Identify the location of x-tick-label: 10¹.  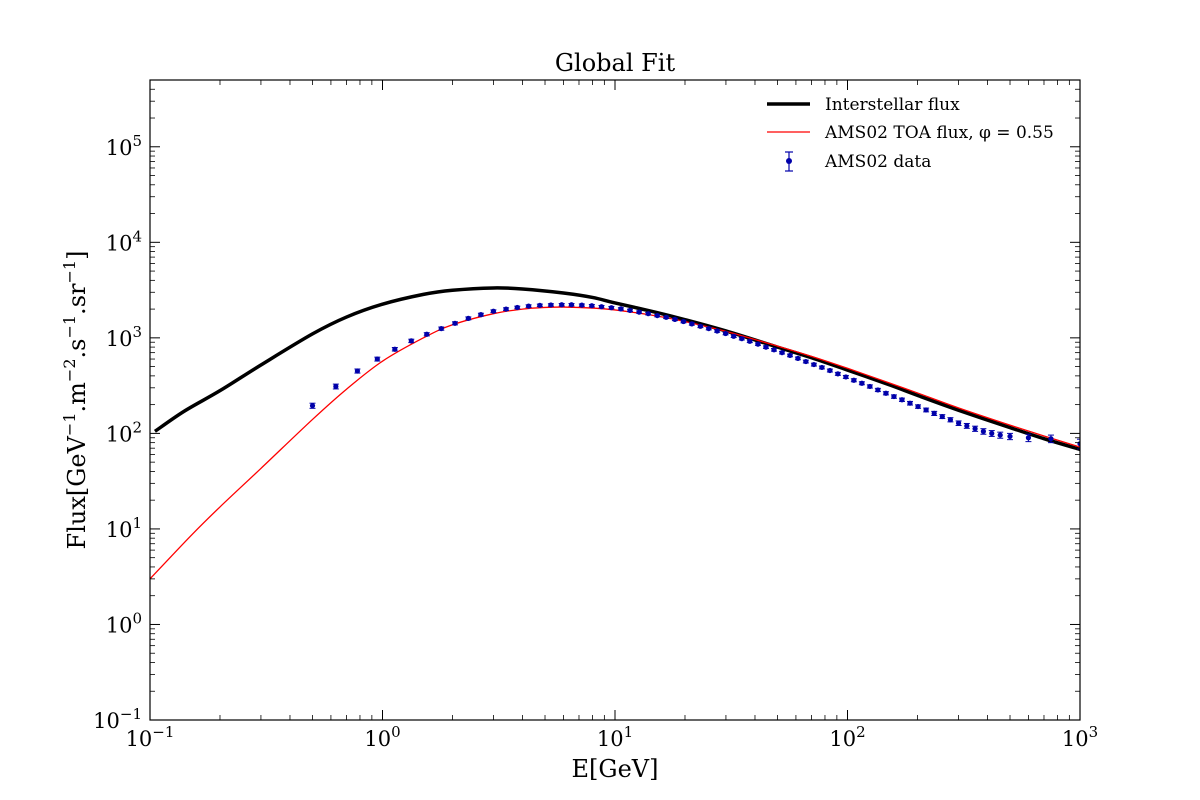
(615, 737).